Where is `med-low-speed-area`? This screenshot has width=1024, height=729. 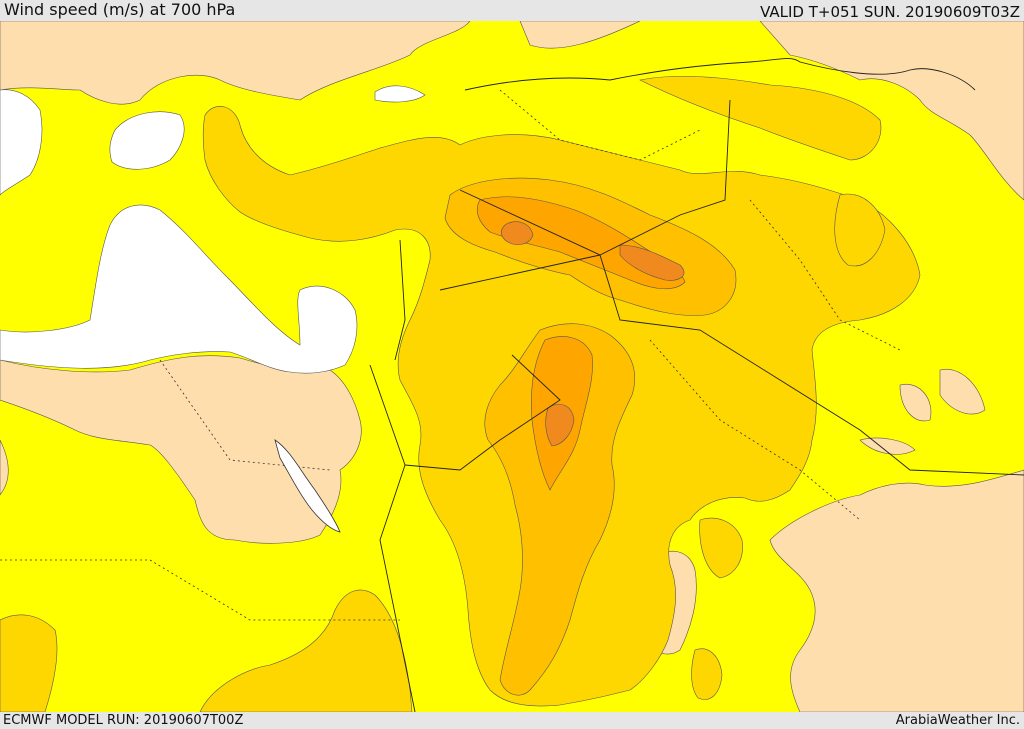 med-low-speed-area is located at coordinates (179, 289).